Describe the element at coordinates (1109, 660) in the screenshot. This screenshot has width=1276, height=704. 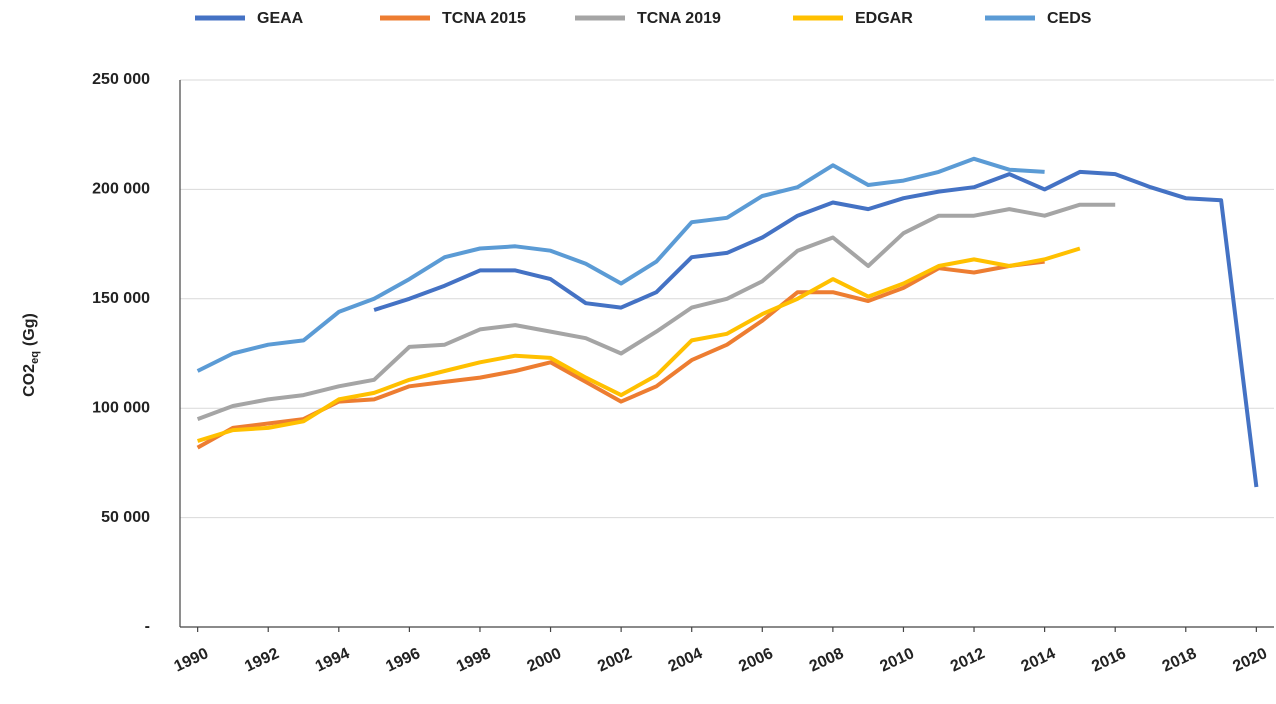
I see `x-tick-label: 2016` at that location.